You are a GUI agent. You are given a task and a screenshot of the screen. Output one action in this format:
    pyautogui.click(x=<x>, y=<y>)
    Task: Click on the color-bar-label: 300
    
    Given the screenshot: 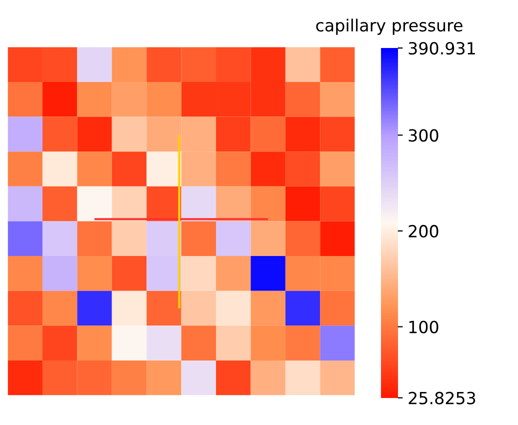 What is the action you would take?
    pyautogui.click(x=423, y=135)
    